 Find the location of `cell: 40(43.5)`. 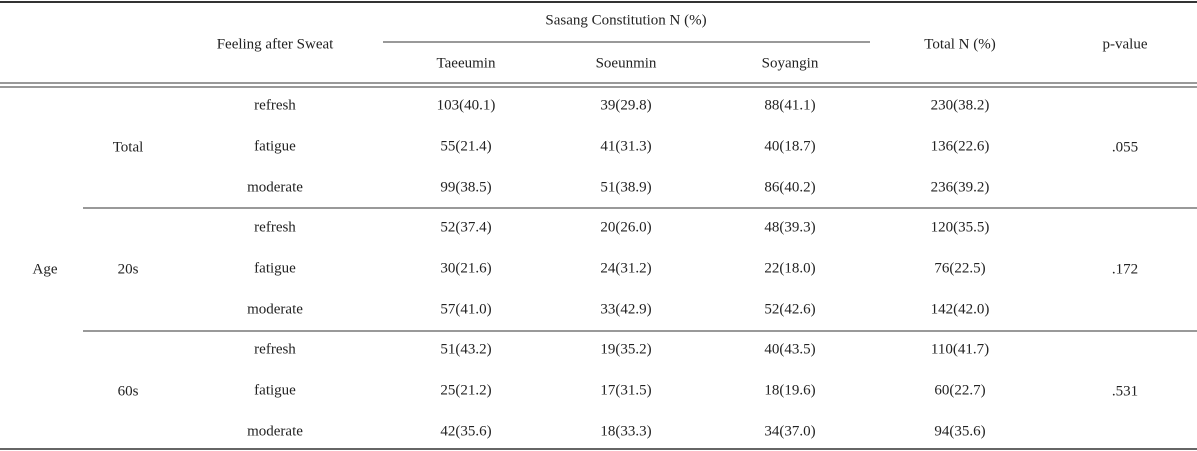

cell: 40(43.5) is located at coordinates (789, 349).